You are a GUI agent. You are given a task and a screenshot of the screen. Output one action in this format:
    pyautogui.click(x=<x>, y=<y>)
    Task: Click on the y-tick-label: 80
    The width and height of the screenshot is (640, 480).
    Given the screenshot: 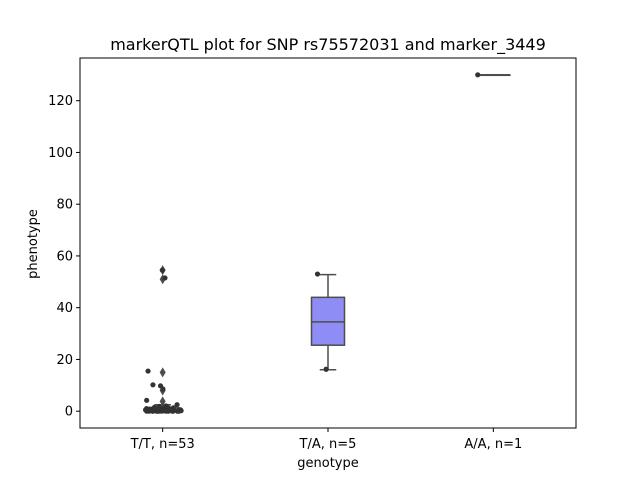 What is the action you would take?
    pyautogui.click(x=64, y=205)
    